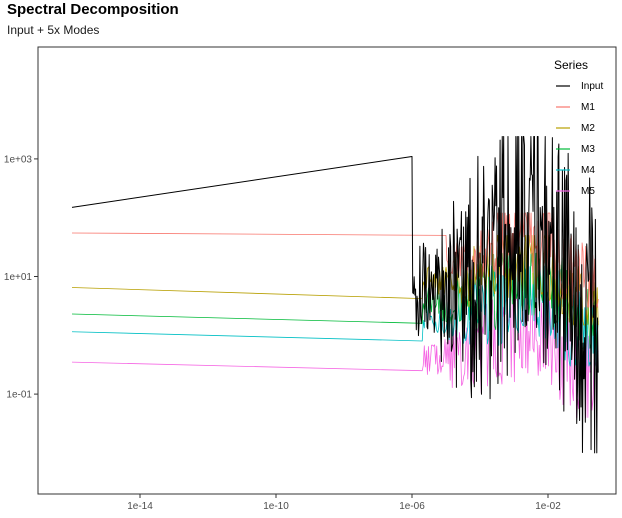 This screenshot has width=622, height=518. I want to click on x-tick-label: 1e-10, so click(276, 506).